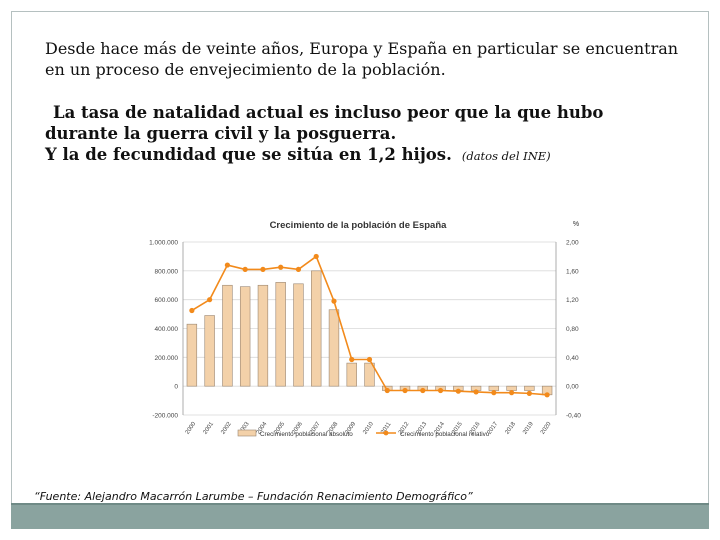 The image size is (720, 540). I want to click on x-tick-label: 2000, so click(191, 428).